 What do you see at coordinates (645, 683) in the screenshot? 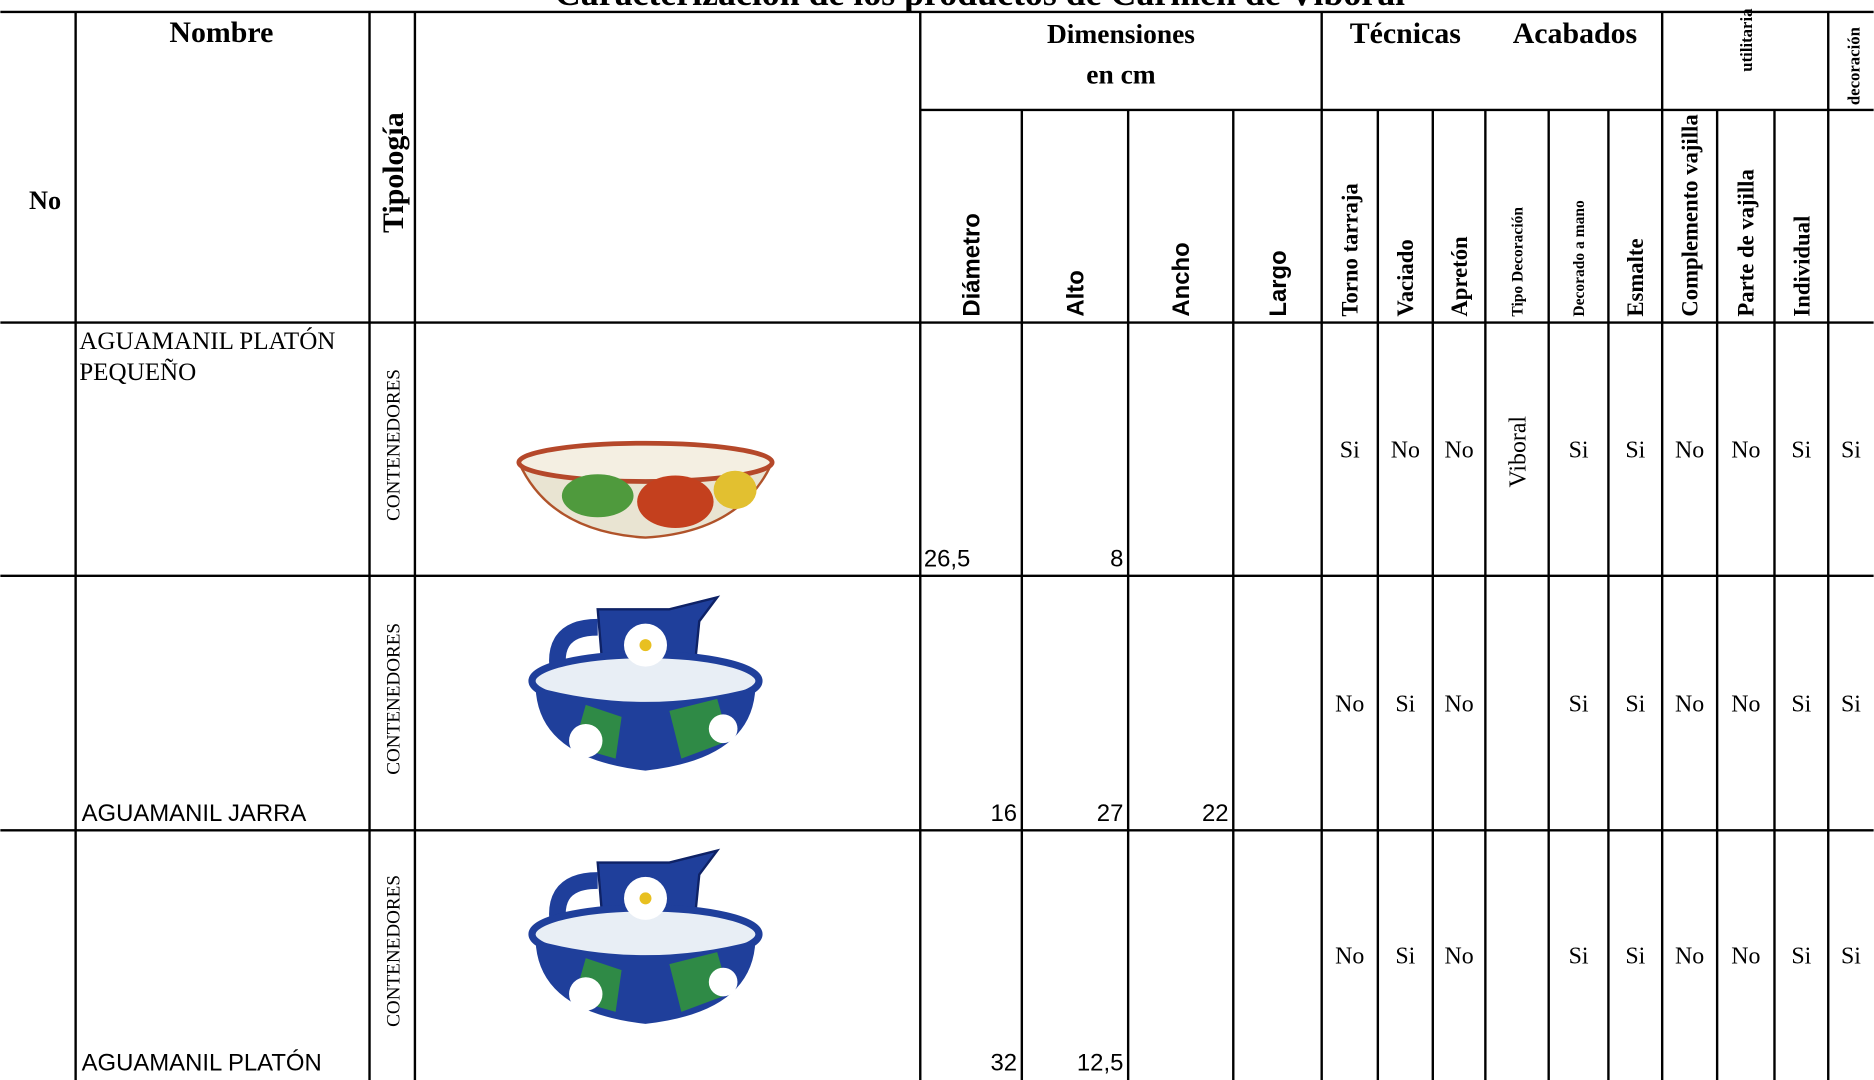
I see `jug-image` at bounding box center [645, 683].